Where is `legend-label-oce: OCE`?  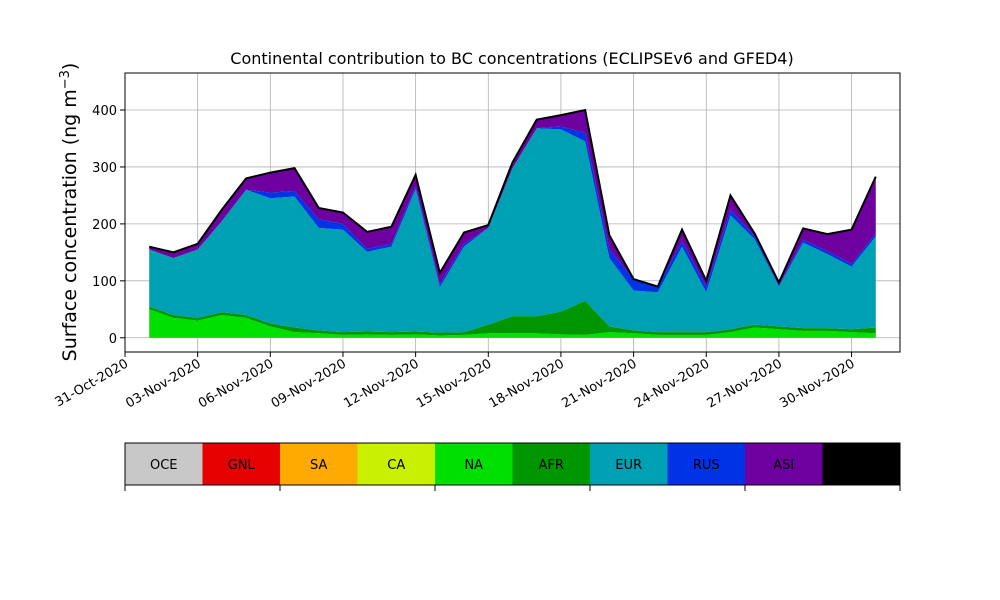 legend-label-oce: OCE is located at coordinates (164, 465).